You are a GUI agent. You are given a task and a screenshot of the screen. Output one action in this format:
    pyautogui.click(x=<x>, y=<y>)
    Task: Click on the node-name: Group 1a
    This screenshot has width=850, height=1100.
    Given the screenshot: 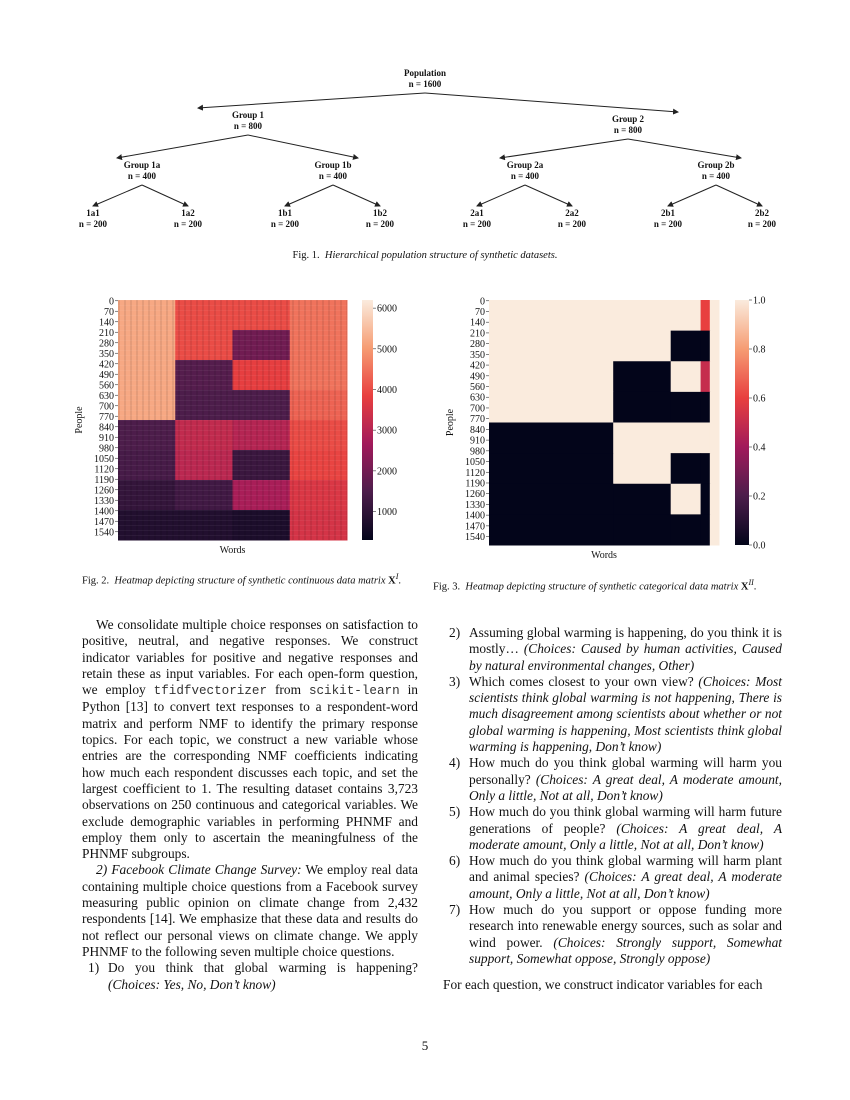 What is the action you would take?
    pyautogui.click(x=142, y=165)
    